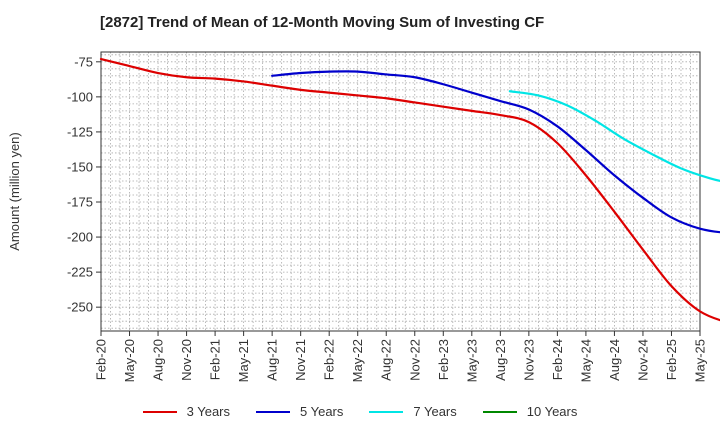 The image size is (720, 440). What do you see at coordinates (700, 360) in the screenshot?
I see `x-tick-label: May-25` at bounding box center [700, 360].